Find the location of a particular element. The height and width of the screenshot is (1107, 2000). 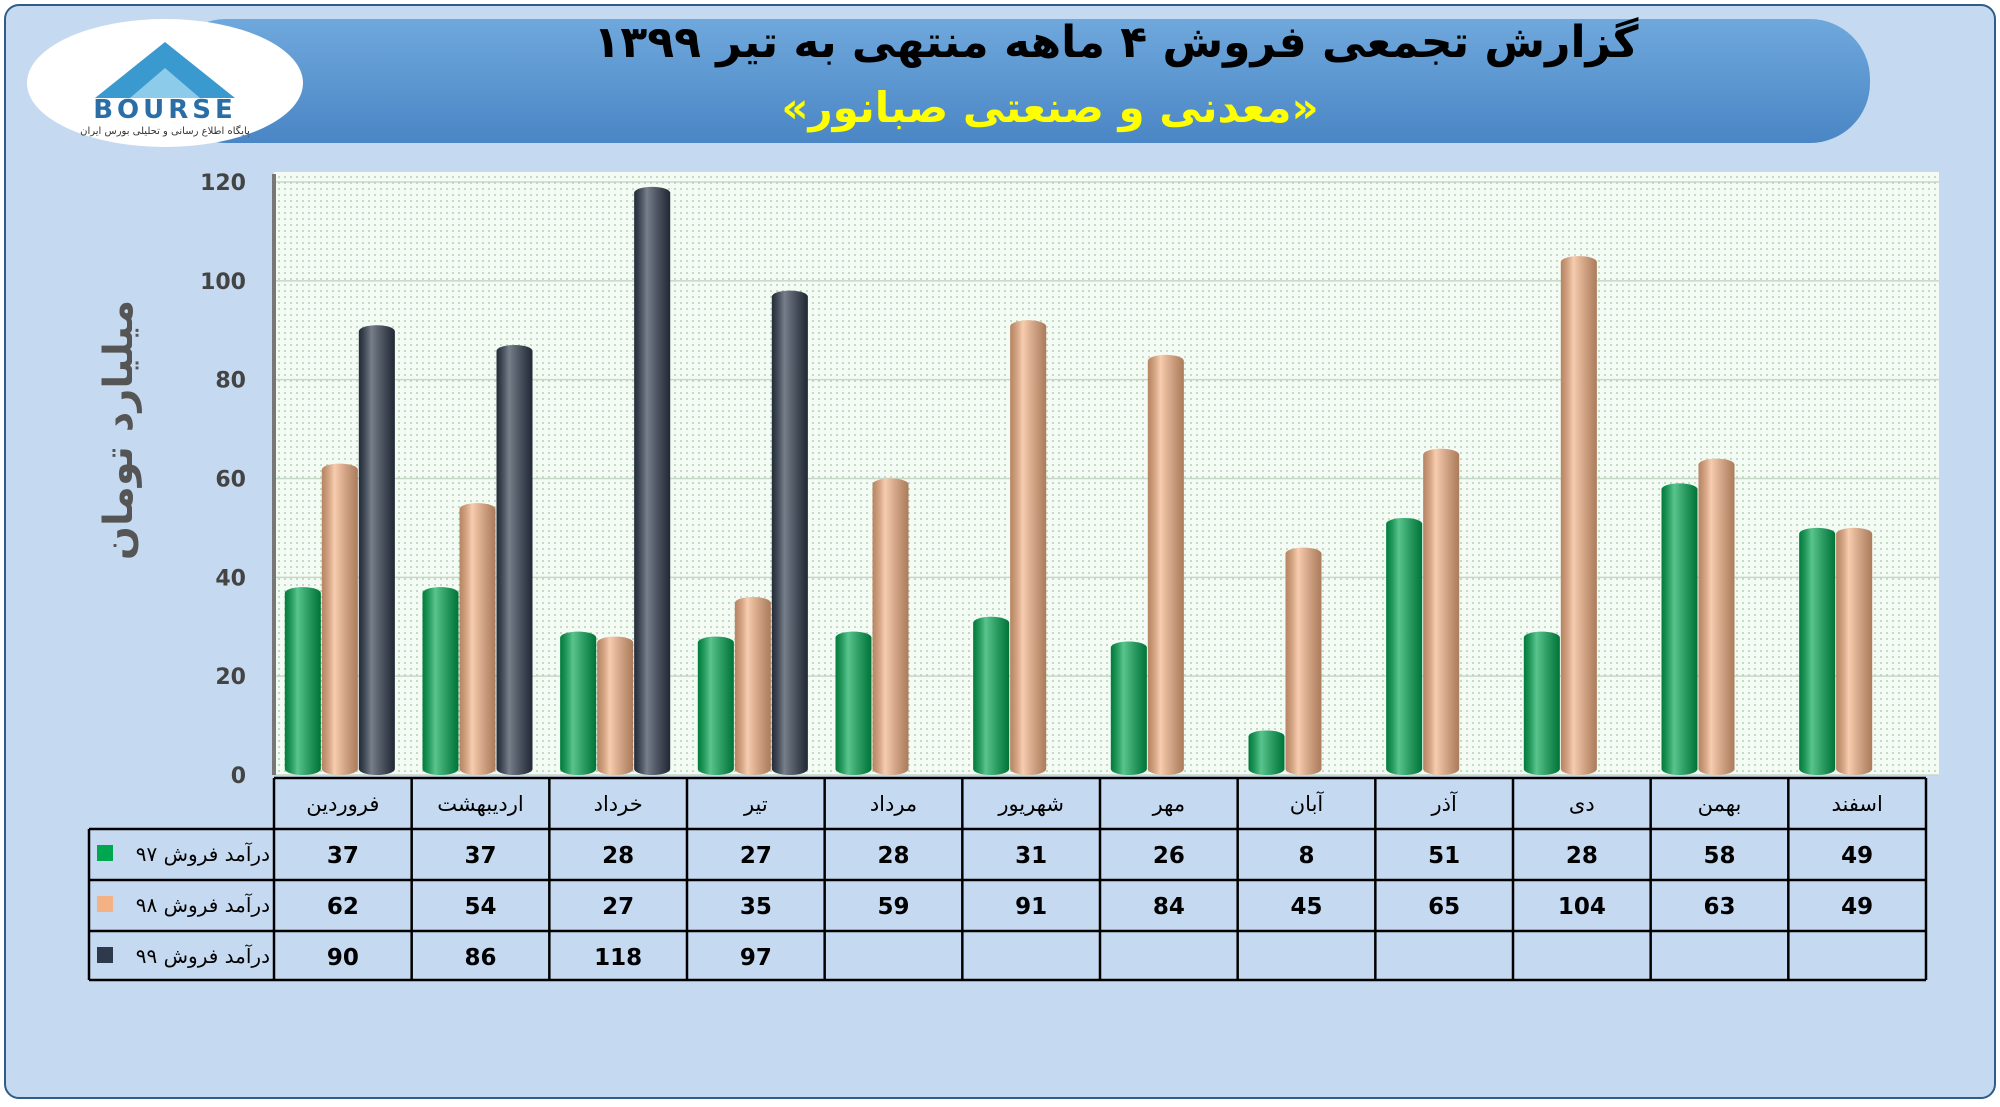

x-tick-label: آبان is located at coordinates (1307, 803).